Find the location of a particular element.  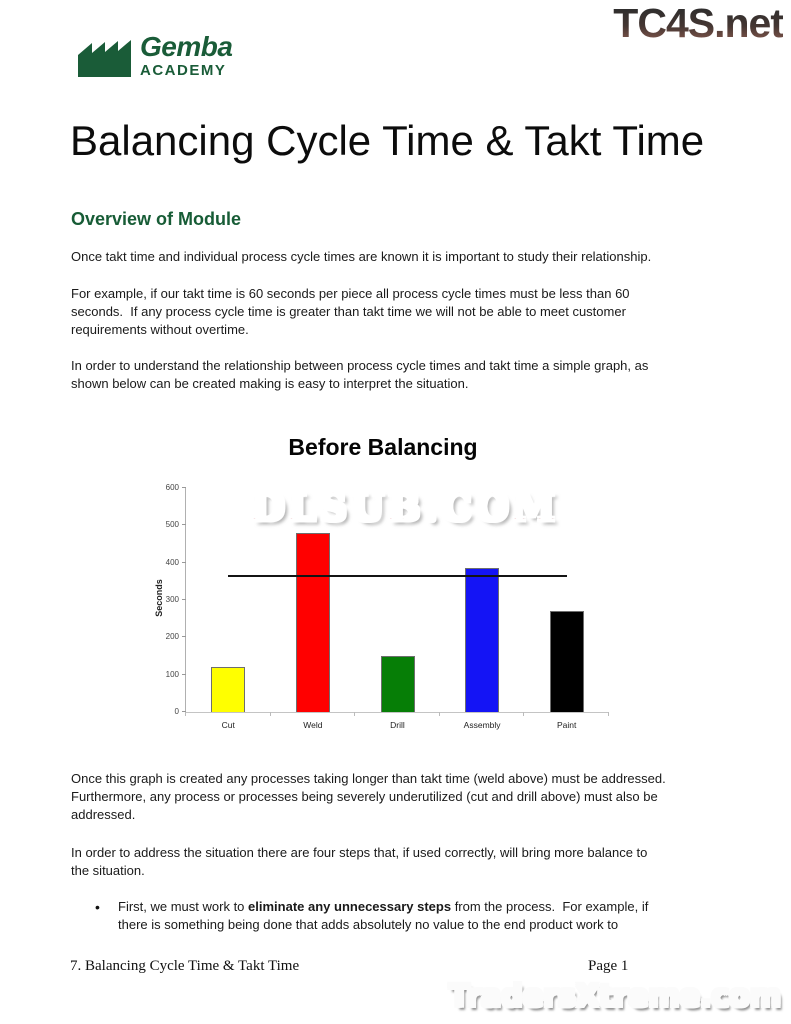

footer-chapter-title: 7. Balancing Cycle Time & Takt Time is located at coordinates (185, 966).